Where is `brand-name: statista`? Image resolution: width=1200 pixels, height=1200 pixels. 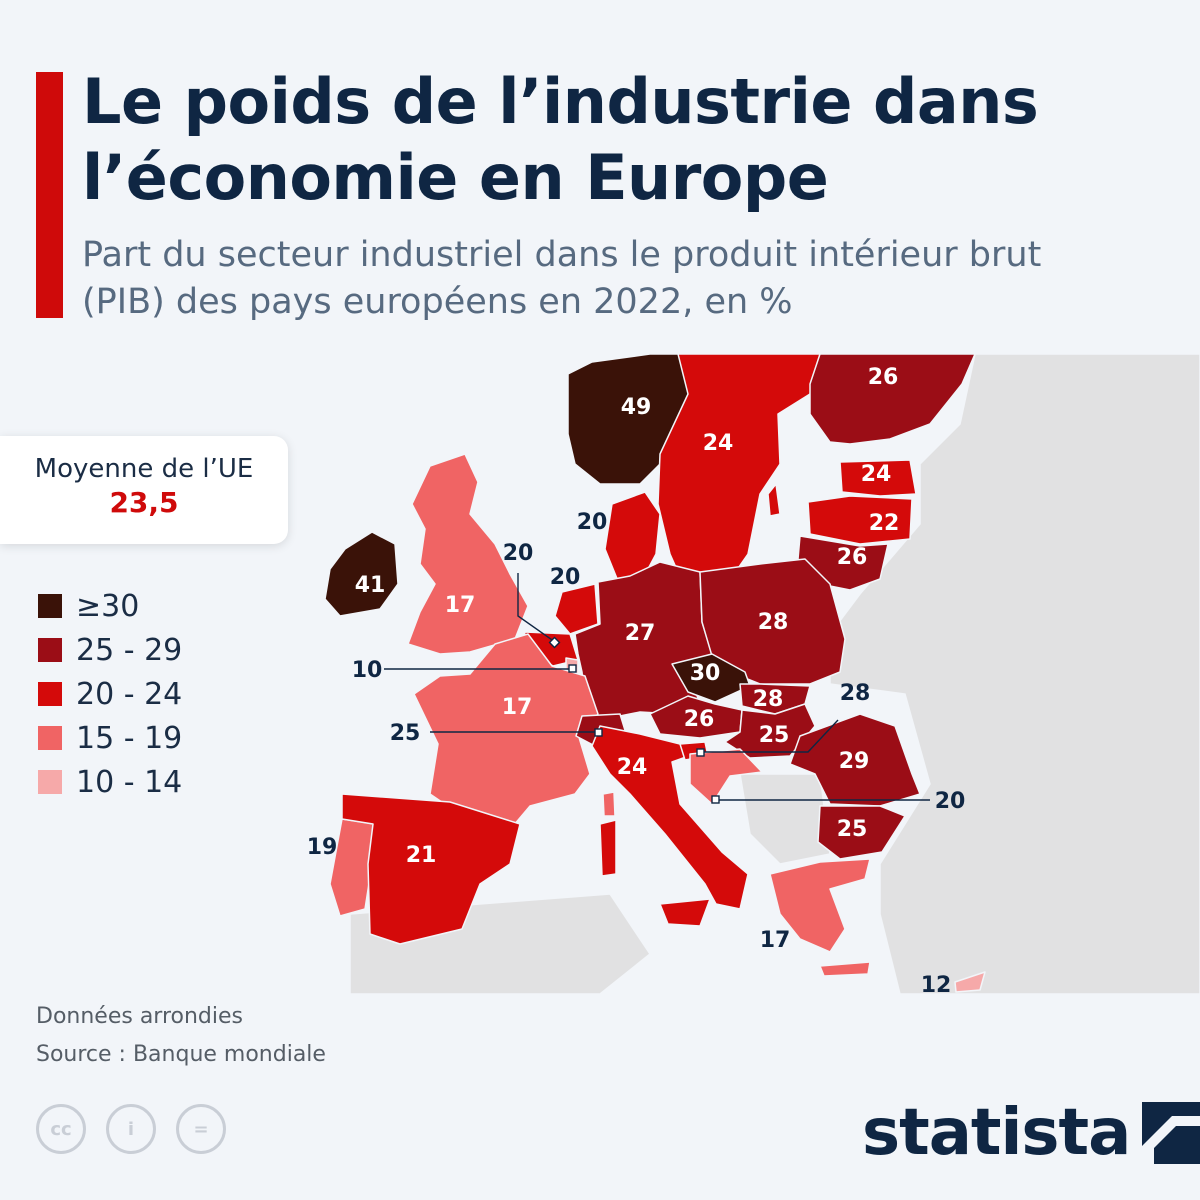 brand-name: statista is located at coordinates (996, 1133).